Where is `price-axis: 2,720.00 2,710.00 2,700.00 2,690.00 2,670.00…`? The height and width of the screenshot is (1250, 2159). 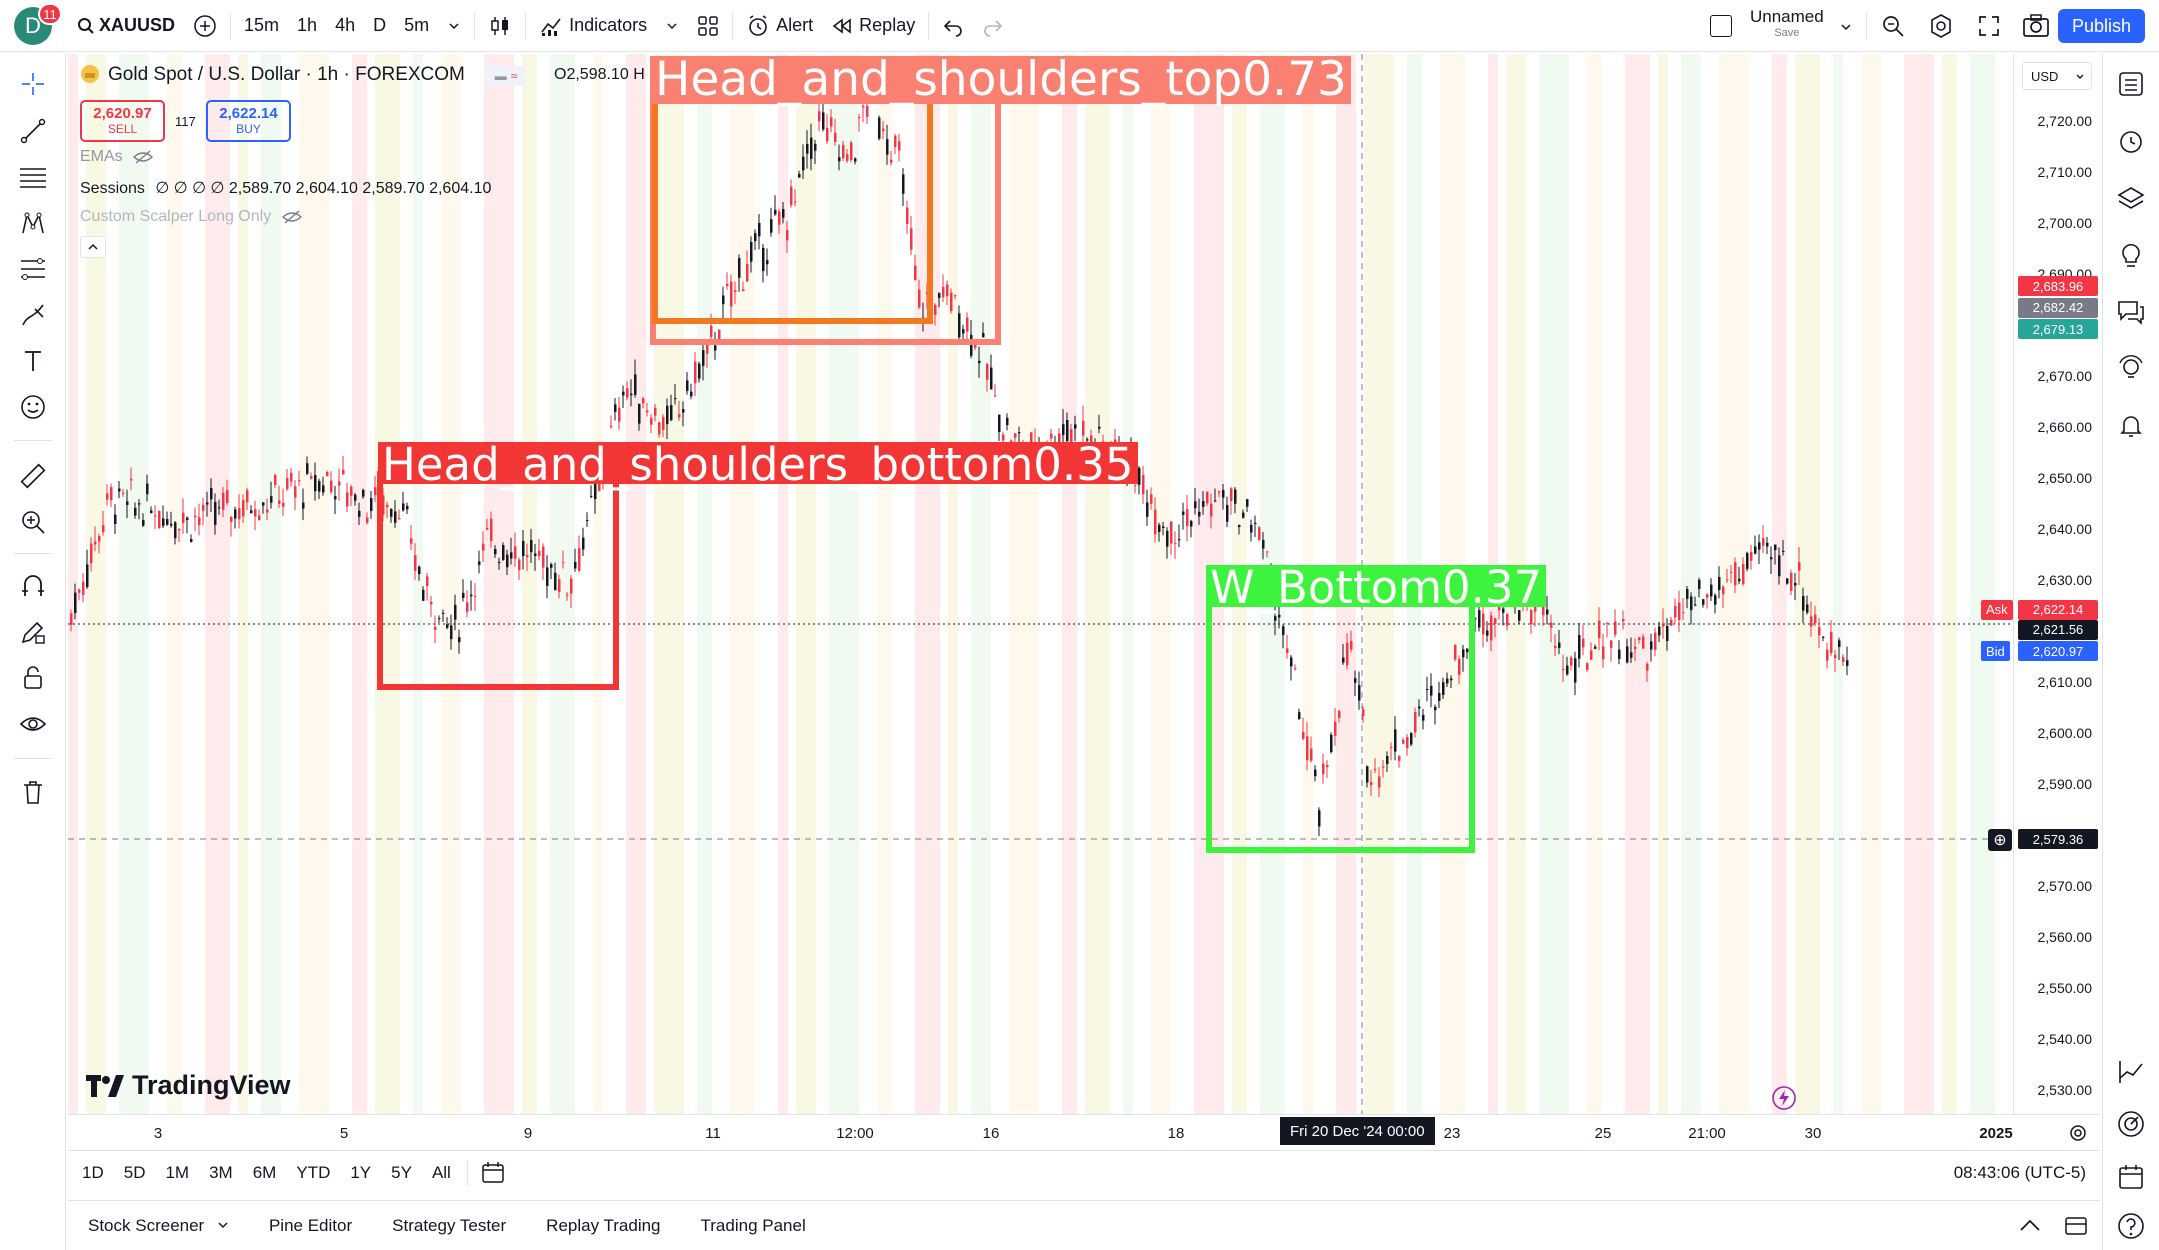 price-axis: 2,720.00 2,710.00 2,700.00 2,690.00 2,670.00… is located at coordinates (2057, 584).